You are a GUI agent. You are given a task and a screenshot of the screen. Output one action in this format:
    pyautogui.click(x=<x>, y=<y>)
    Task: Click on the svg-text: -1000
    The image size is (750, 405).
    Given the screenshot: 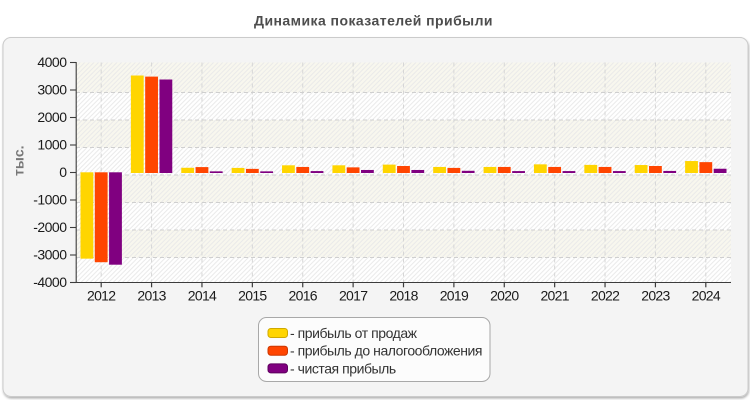 What is the action you would take?
    pyautogui.click(x=50, y=200)
    